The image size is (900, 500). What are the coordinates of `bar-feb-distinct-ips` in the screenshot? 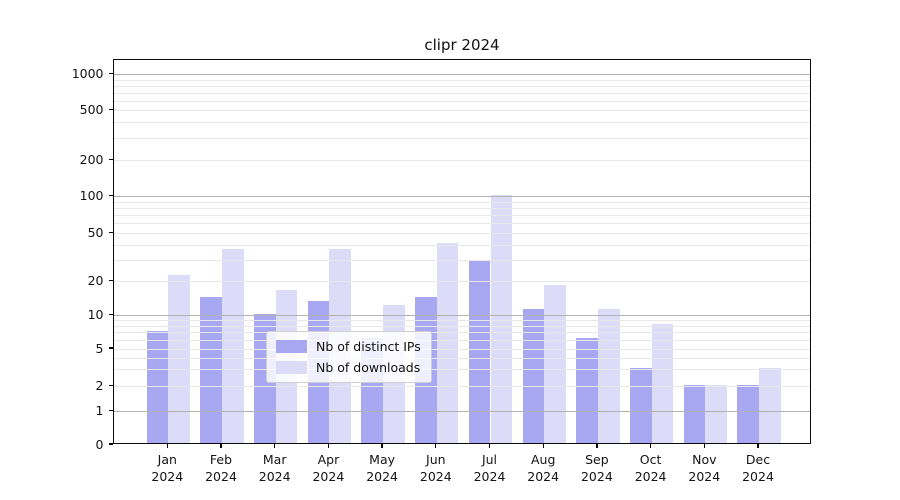 It's located at (211, 370).